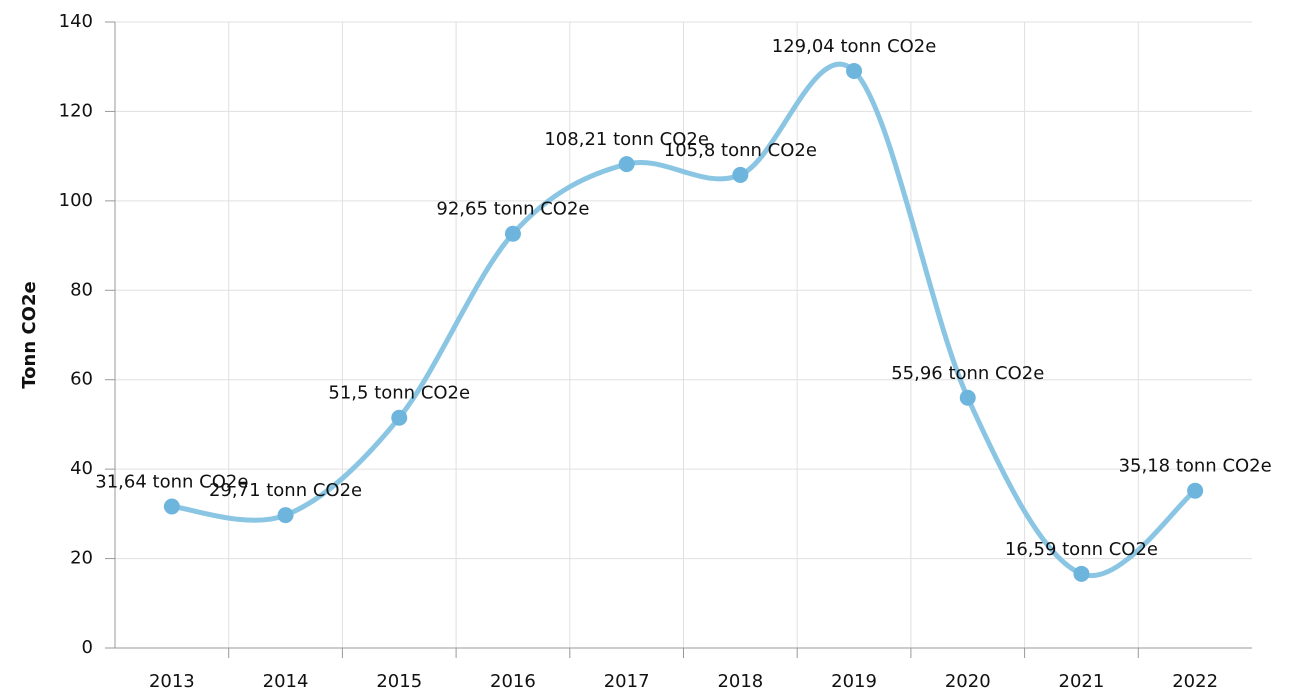  Describe the element at coordinates (81, 379) in the screenshot. I see `y-tick-label: 60` at that location.